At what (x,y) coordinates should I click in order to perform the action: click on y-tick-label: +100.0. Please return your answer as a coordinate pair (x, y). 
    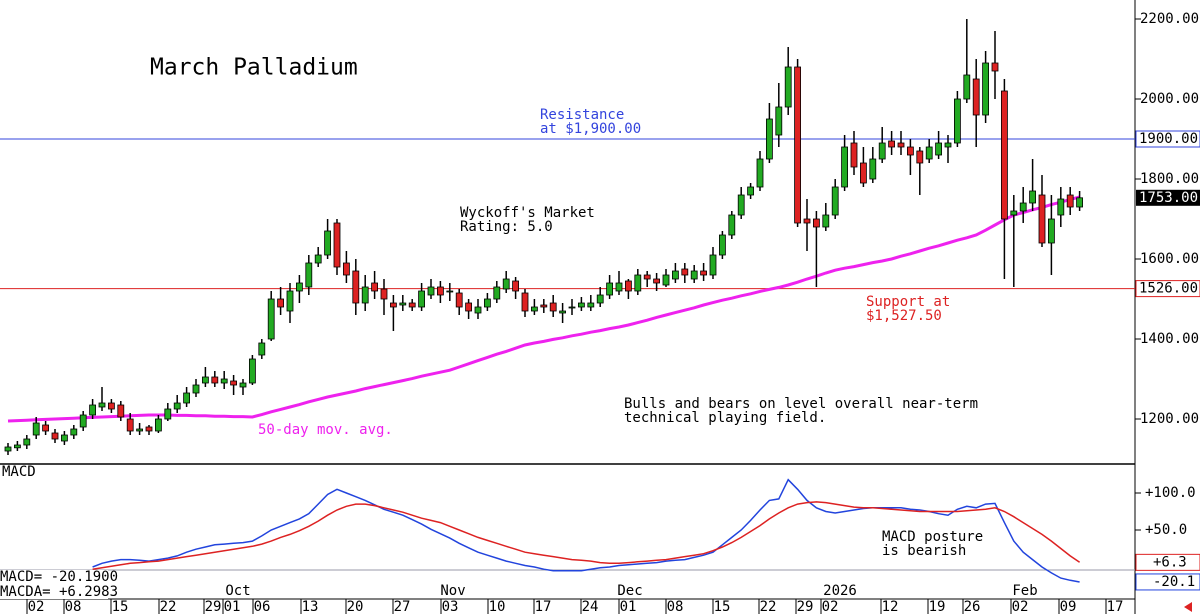
    Looking at the image, I should click on (1170, 493).